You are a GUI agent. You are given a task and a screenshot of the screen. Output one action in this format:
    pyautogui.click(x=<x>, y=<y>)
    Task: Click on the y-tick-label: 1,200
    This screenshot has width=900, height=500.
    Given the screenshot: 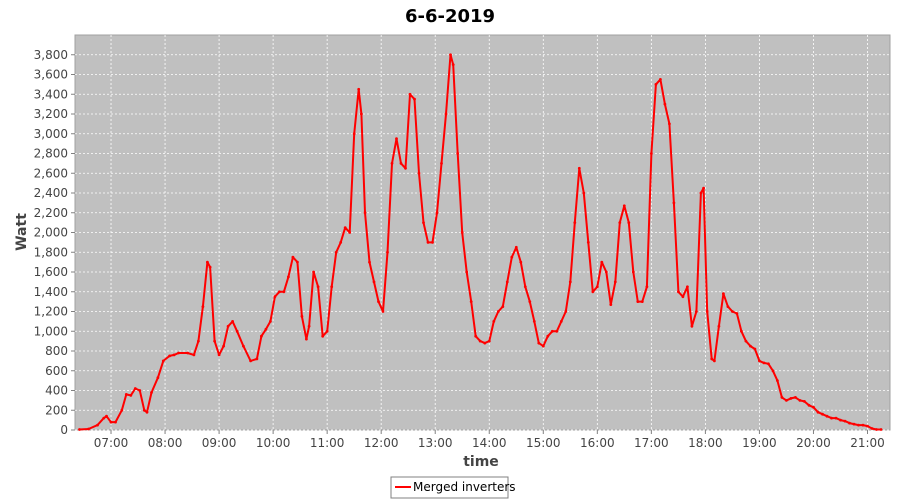 What is the action you would take?
    pyautogui.click(x=51, y=312)
    